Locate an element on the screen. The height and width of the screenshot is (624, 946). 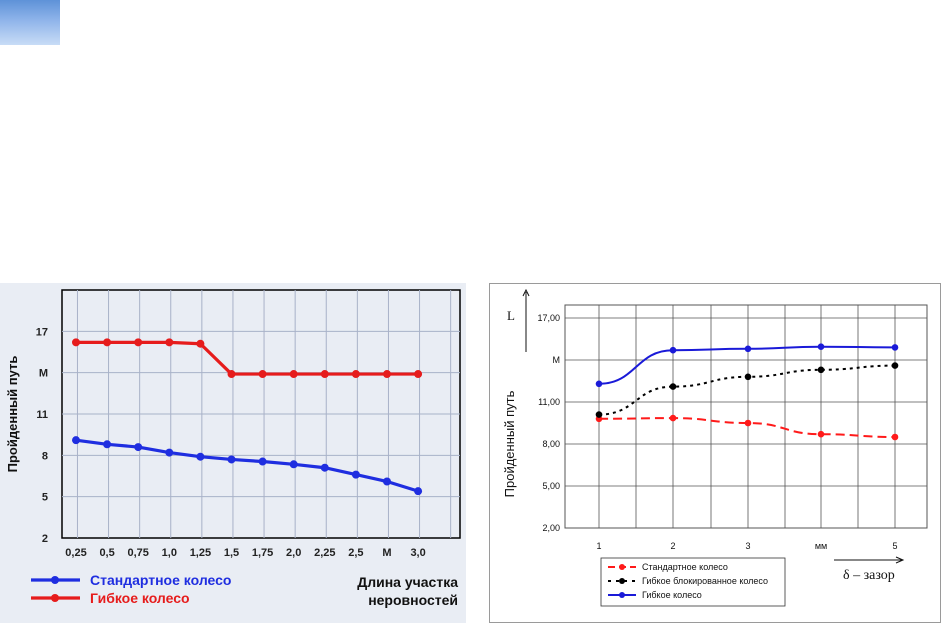
right-x-tick-label: 5 is located at coordinates (894, 546).